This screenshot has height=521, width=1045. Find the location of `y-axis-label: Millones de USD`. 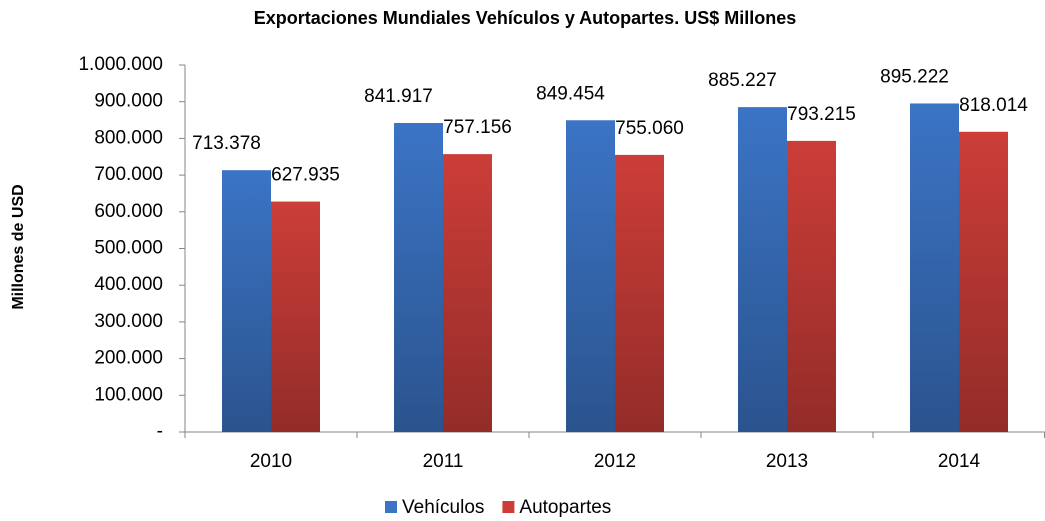

y-axis-label: Millones de USD is located at coordinates (18, 246).